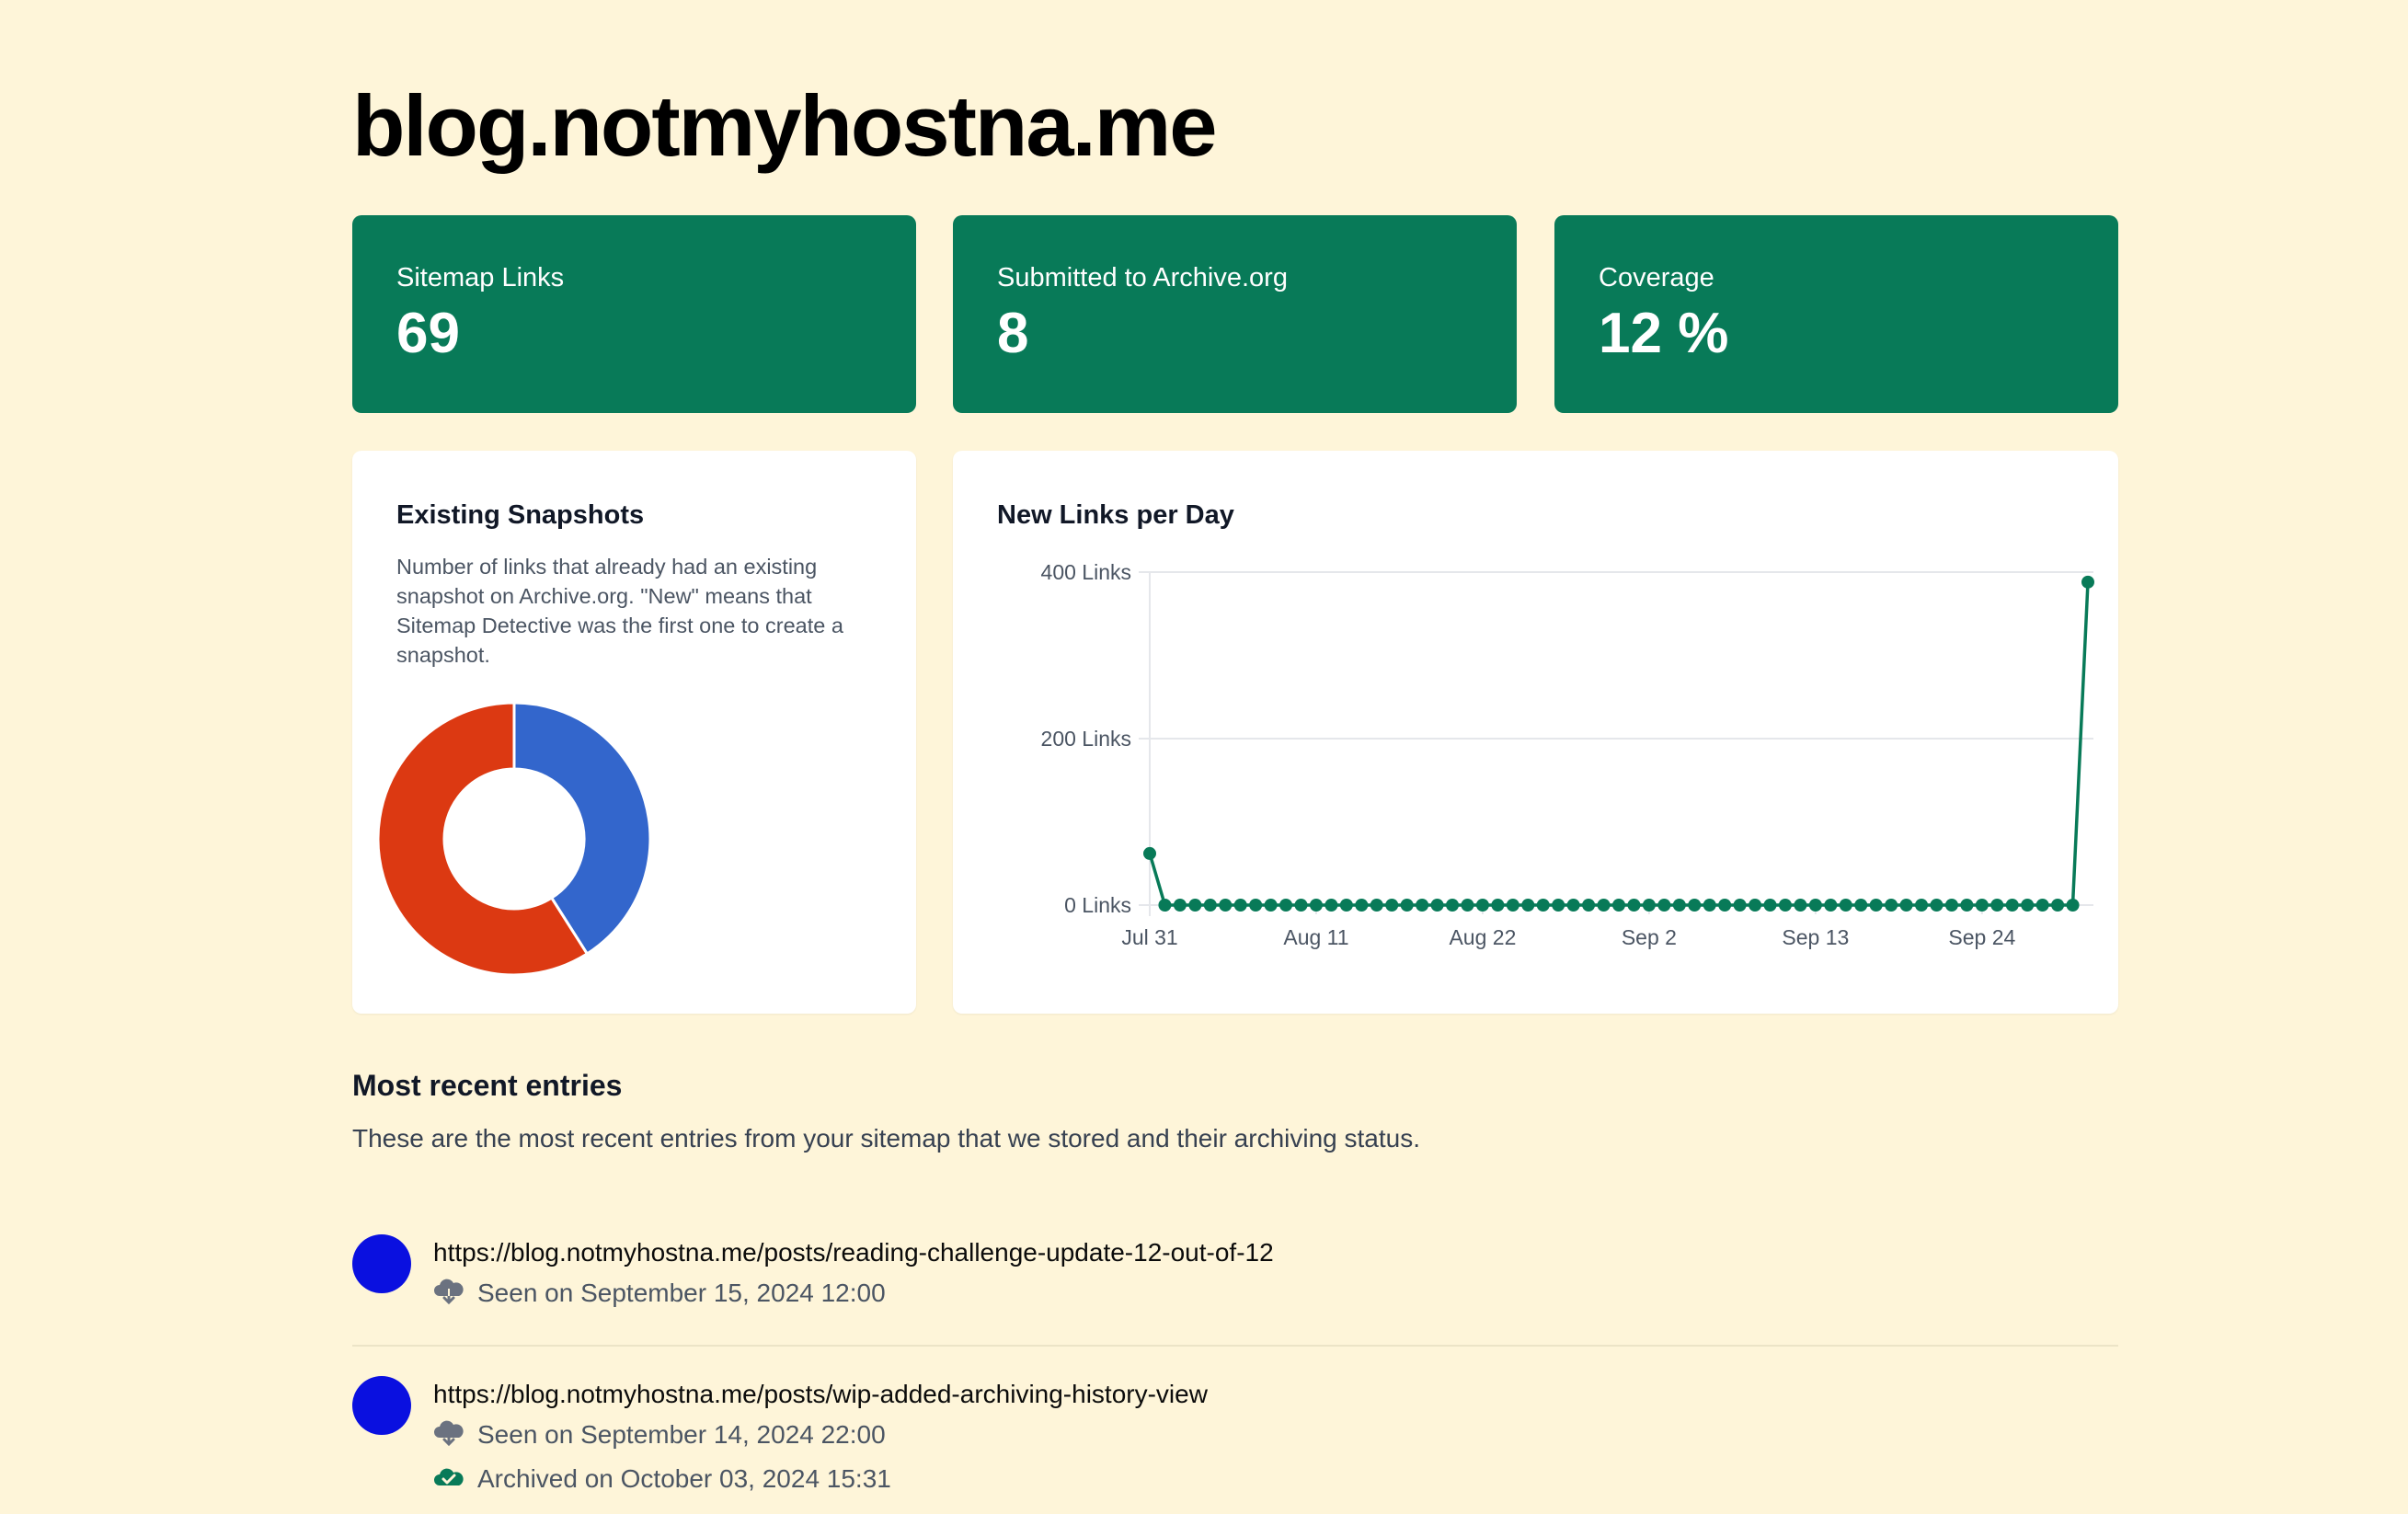 Image resolution: width=2408 pixels, height=1514 pixels. What do you see at coordinates (681, 1293) in the screenshot?
I see `entry-seen-text: Seen on September 15, 2024 12:00` at bounding box center [681, 1293].